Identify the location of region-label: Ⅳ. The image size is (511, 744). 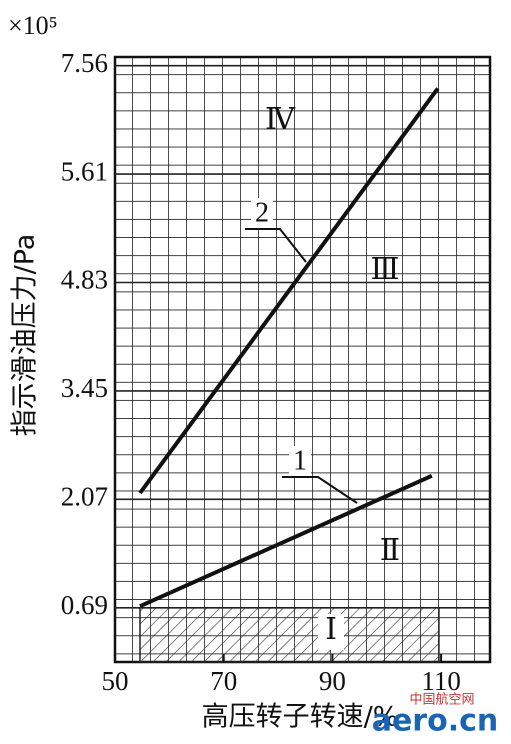
(280, 119).